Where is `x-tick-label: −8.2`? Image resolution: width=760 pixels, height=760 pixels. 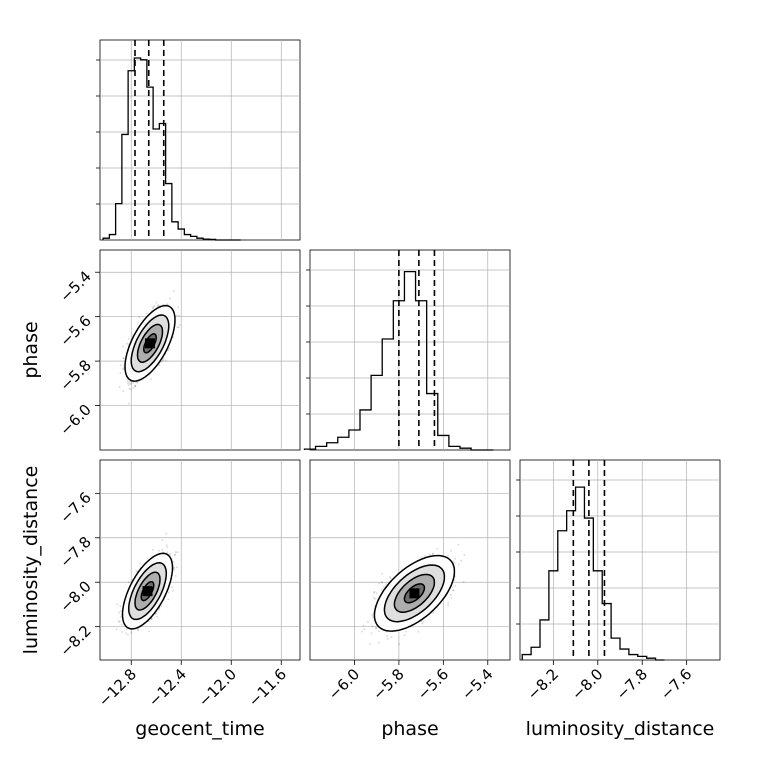 x-tick-label: −8.2 is located at coordinates (543, 684).